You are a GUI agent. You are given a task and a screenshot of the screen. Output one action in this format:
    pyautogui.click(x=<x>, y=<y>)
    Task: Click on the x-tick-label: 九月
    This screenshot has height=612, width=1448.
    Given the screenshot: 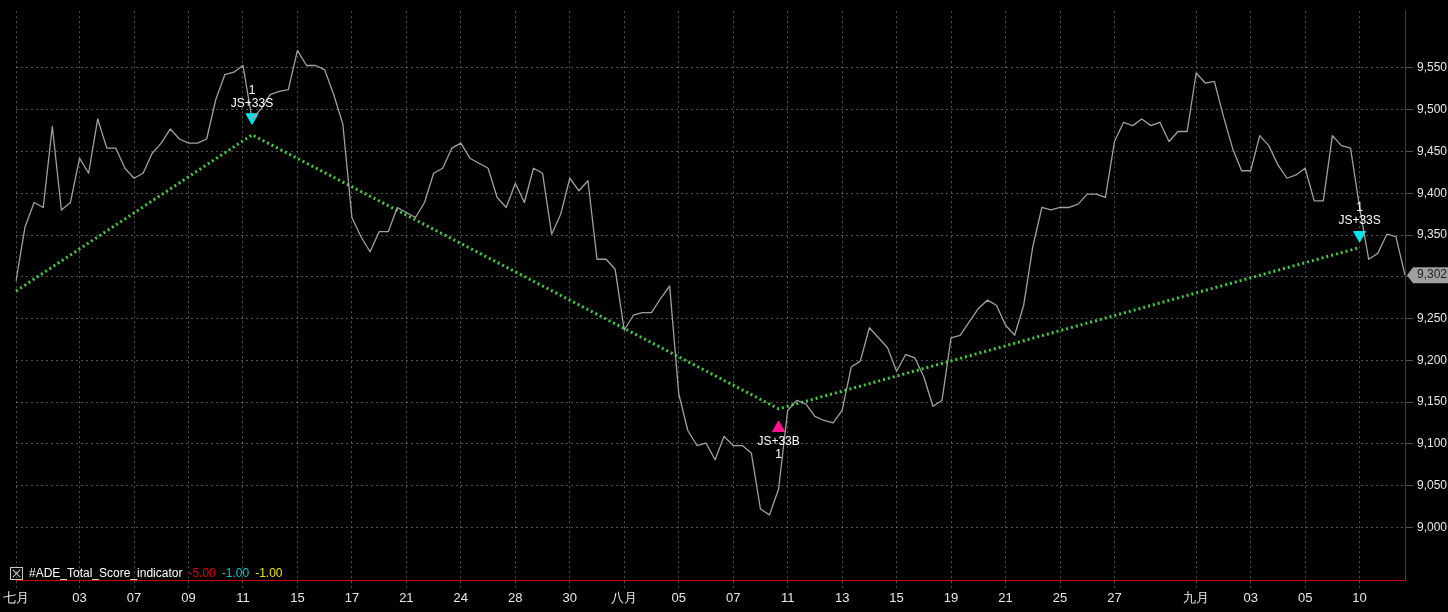 What is the action you would take?
    pyautogui.click(x=1196, y=598)
    